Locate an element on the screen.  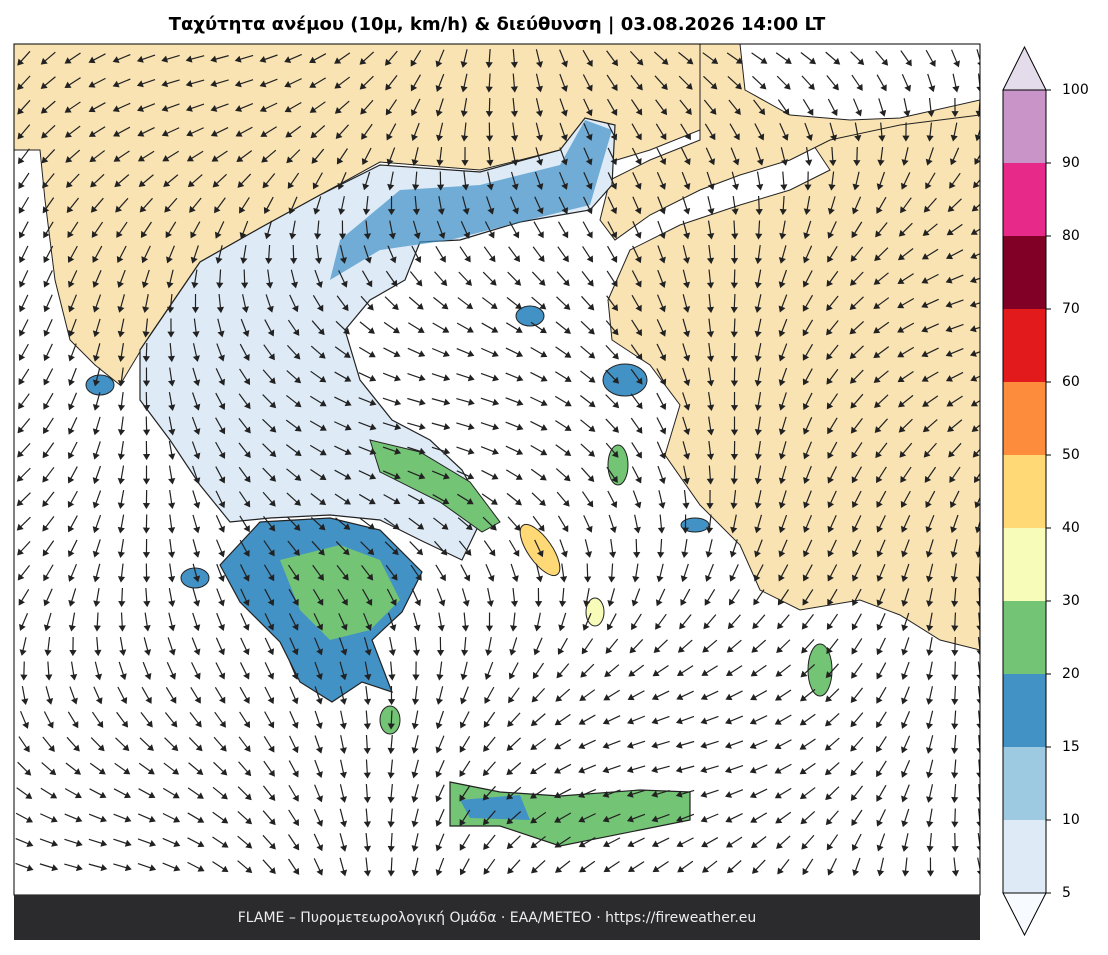
footer-bar is located at coordinates (497, 917).